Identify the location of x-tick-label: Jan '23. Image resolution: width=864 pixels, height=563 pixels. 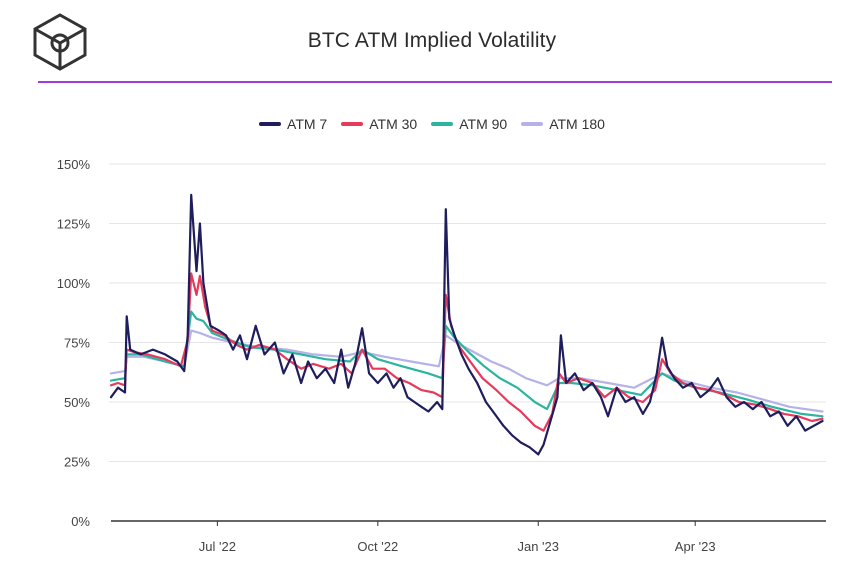
(538, 546).